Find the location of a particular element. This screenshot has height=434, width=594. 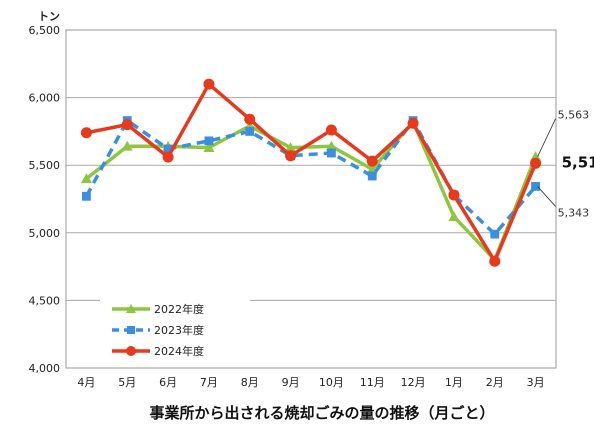

x-axis-ticks: 4月 5月 6月 7月 8月 9月 10月 11月 12月 1月 2月 3月 is located at coordinates (310, 382).